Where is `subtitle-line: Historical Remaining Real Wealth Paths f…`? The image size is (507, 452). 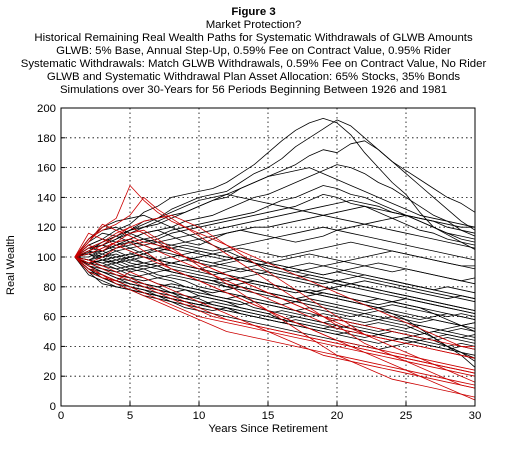 subtitle-line: Historical Remaining Real Wealth Paths f… is located at coordinates (253, 38).